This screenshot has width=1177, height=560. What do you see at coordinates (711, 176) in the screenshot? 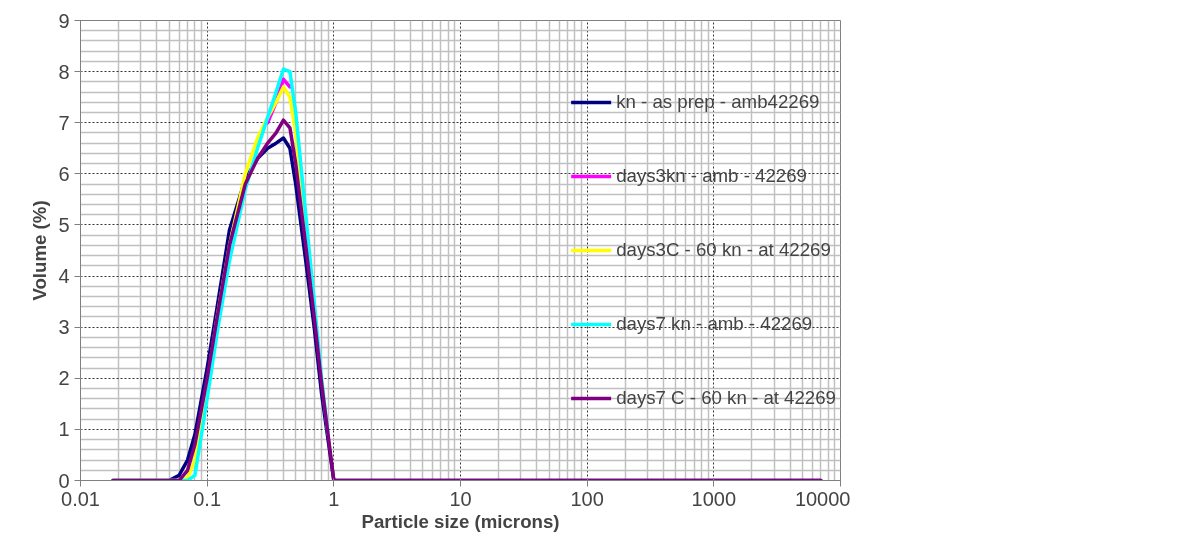
I see `legend-label: days3kn - amb - 42269` at bounding box center [711, 176].